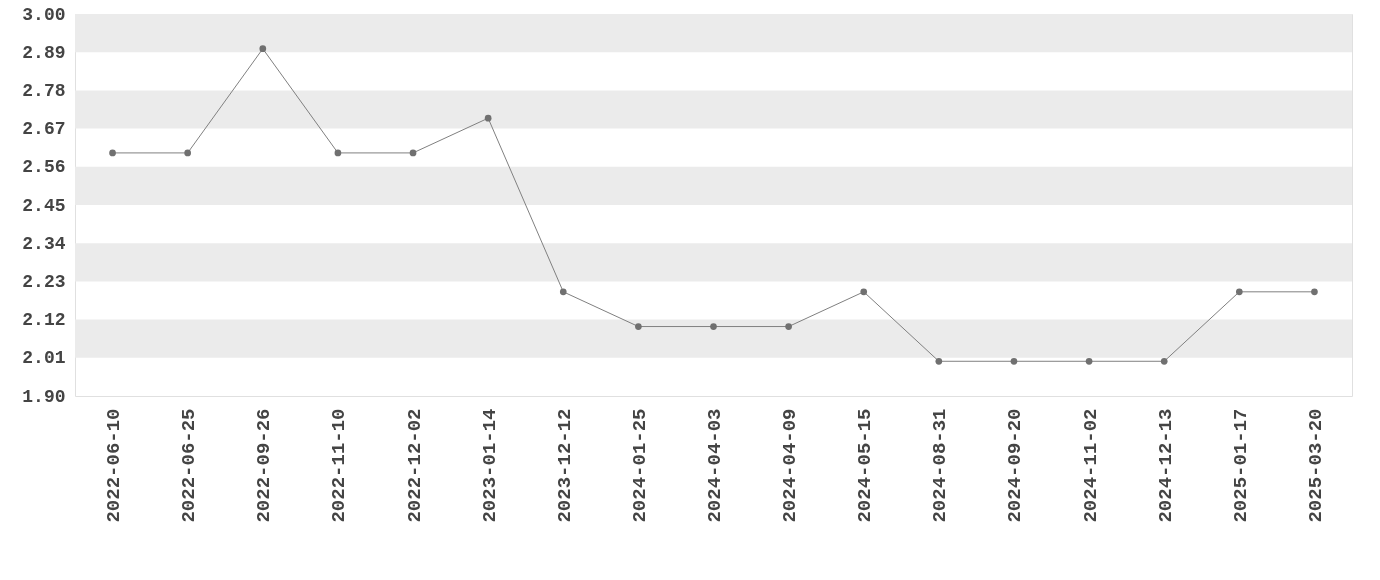 Image resolution: width=1380 pixels, height=580 pixels. Describe the element at coordinates (189, 465) in the screenshot. I see `x-tick-label: 2022-06-25` at that location.